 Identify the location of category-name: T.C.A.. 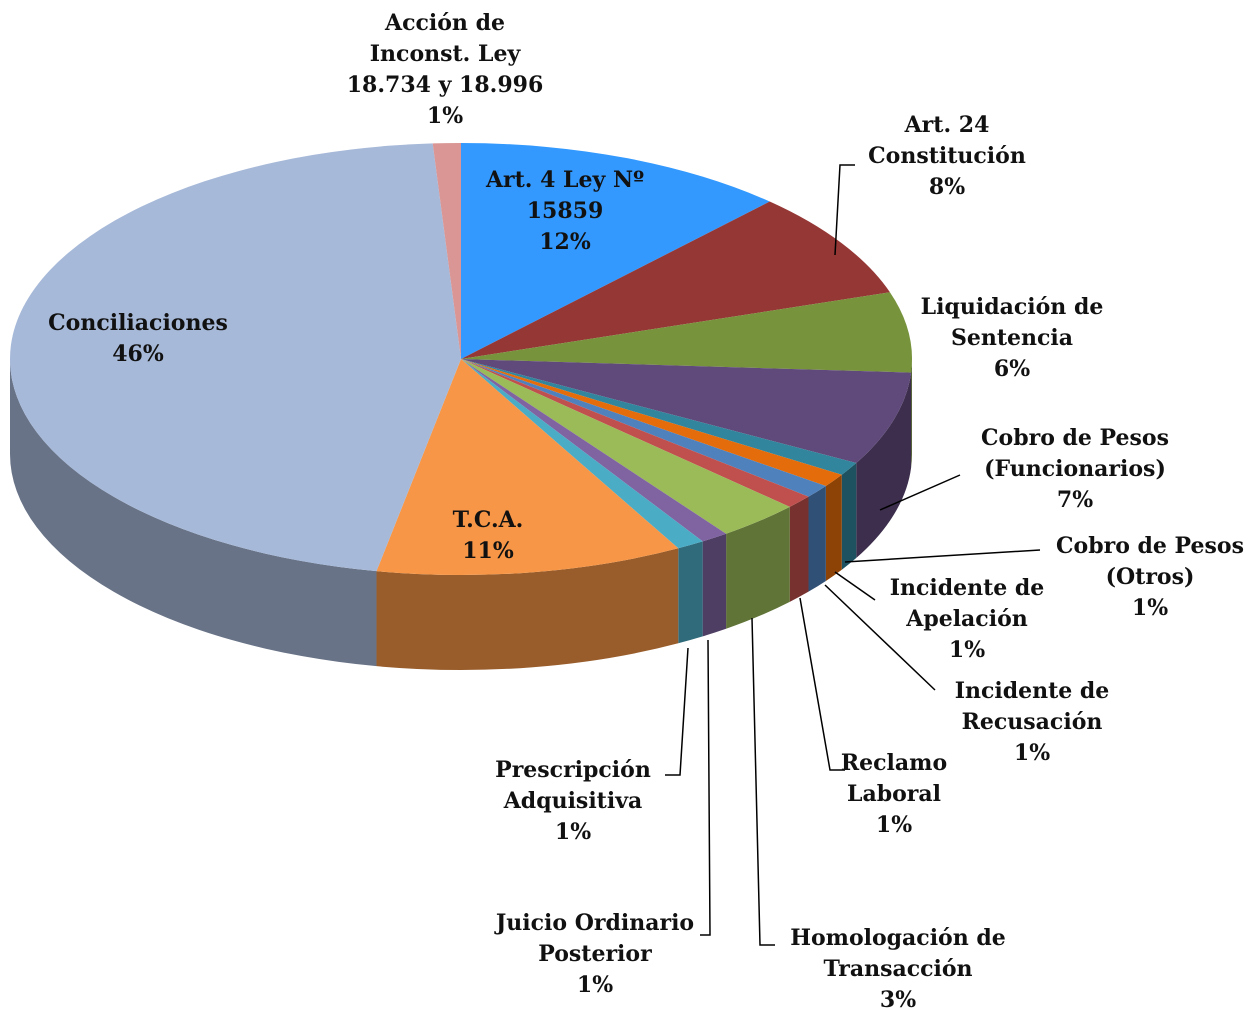
(488, 520).